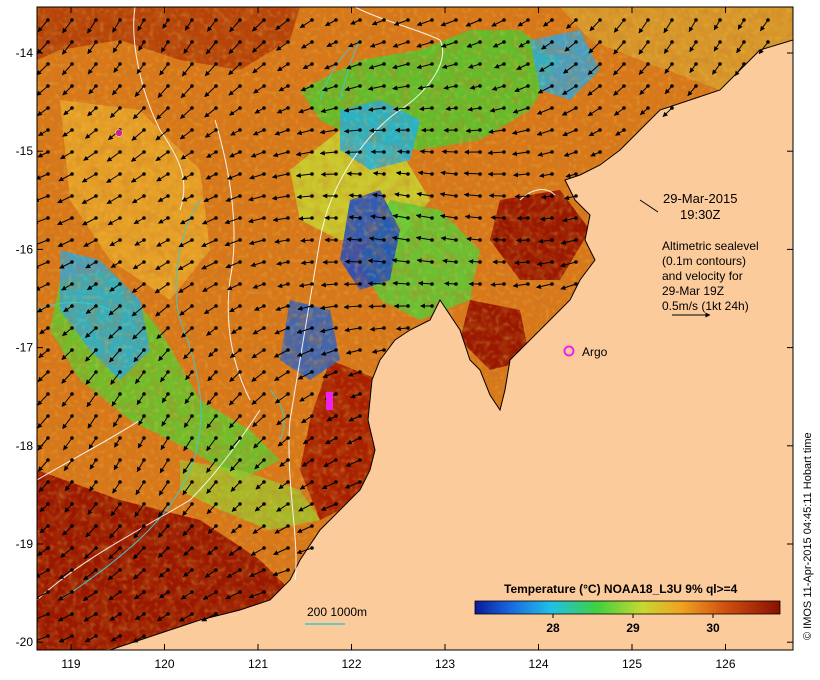  What do you see at coordinates (25, 348) in the screenshot?
I see `y-tick-label: -17` at bounding box center [25, 348].